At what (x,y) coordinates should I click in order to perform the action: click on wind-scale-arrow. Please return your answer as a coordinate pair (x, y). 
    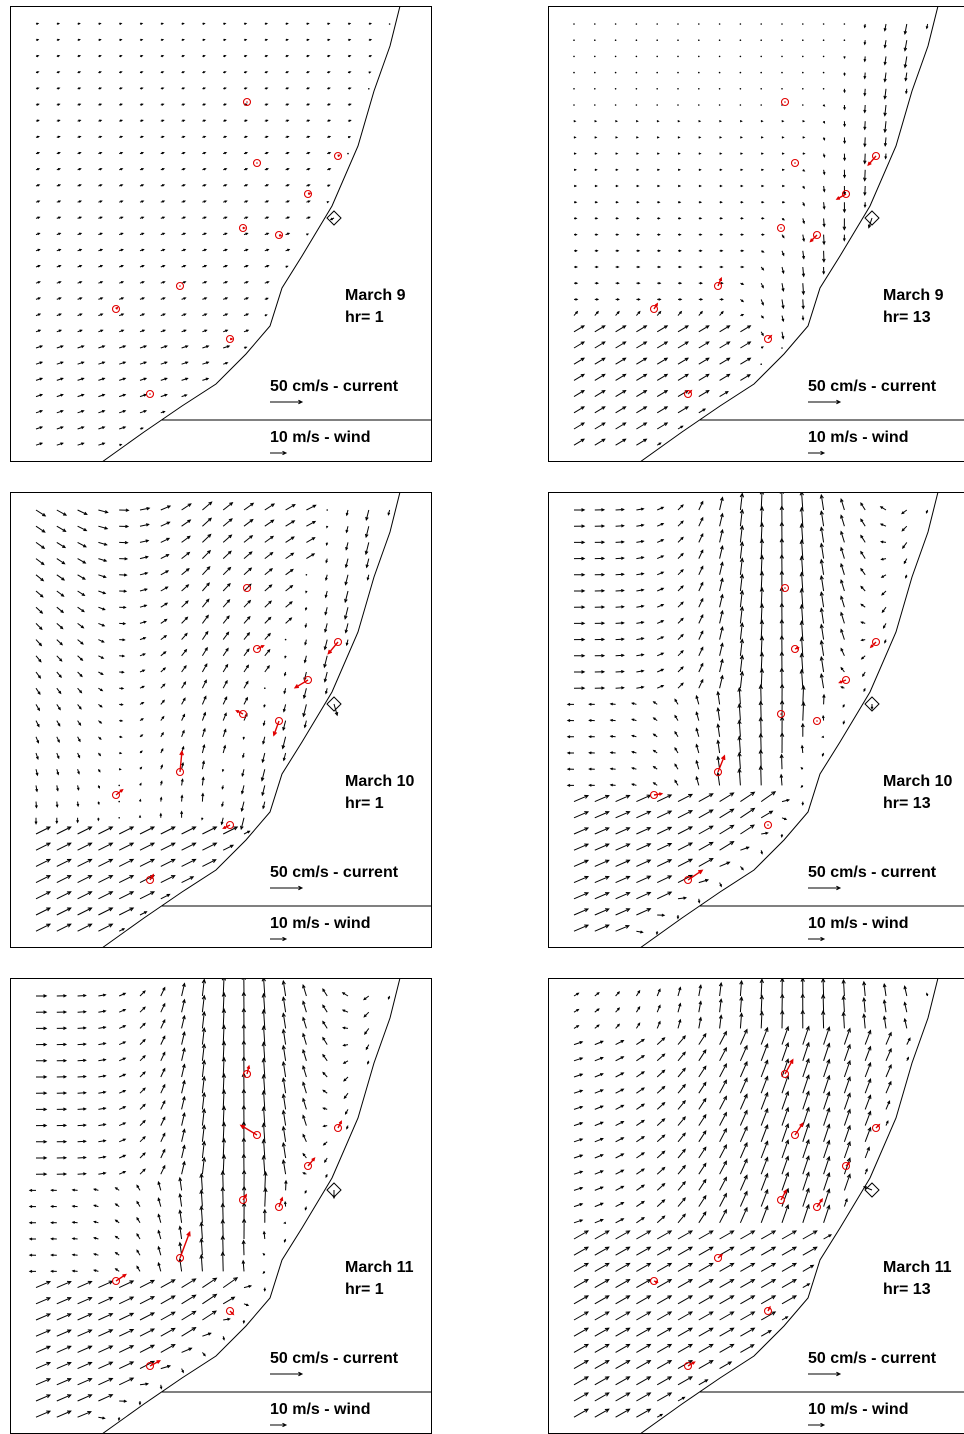
    Looking at the image, I should click on (278, 452).